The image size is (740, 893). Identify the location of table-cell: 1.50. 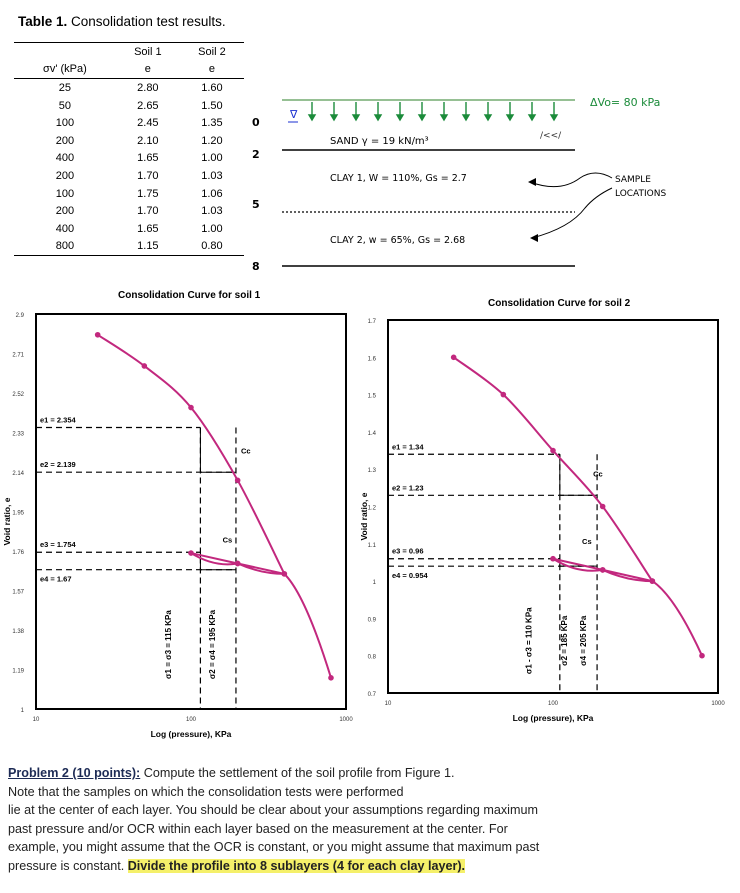
(212, 105).